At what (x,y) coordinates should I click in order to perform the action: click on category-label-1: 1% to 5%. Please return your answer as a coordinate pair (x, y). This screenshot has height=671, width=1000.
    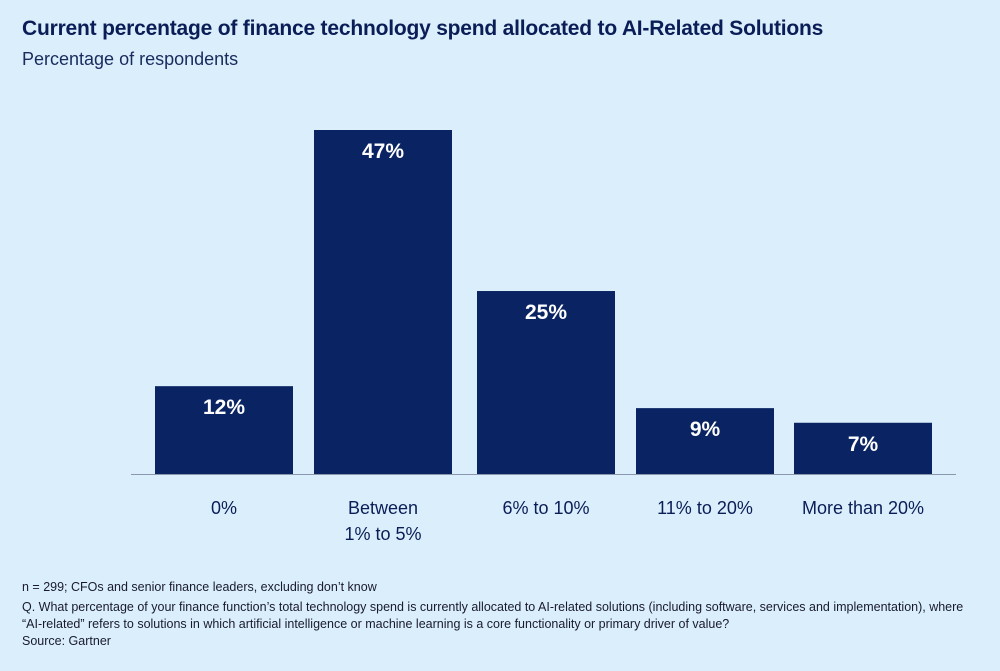
    Looking at the image, I should click on (382, 534).